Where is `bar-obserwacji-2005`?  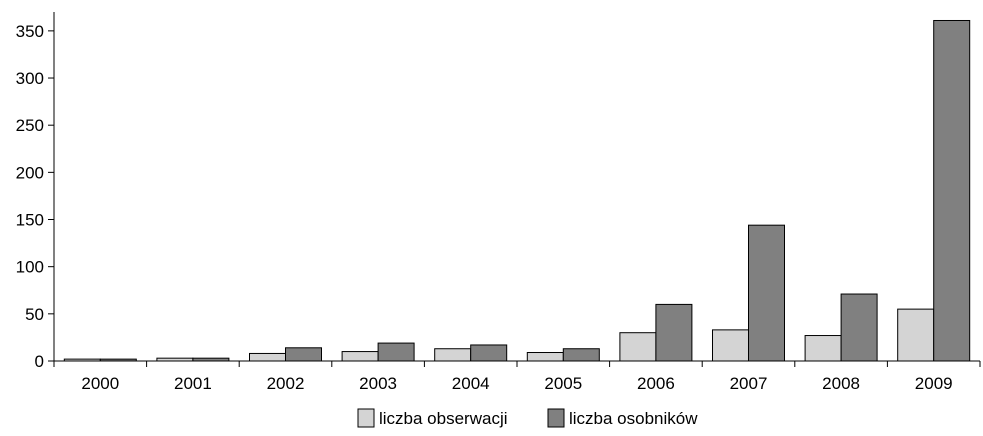
bar-obserwacji-2005 is located at coordinates (545, 357).